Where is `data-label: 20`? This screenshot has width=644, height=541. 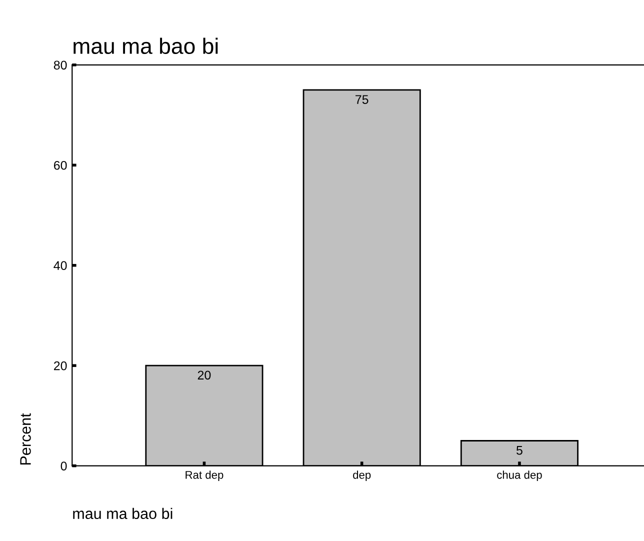 data-label: 20 is located at coordinates (204, 375).